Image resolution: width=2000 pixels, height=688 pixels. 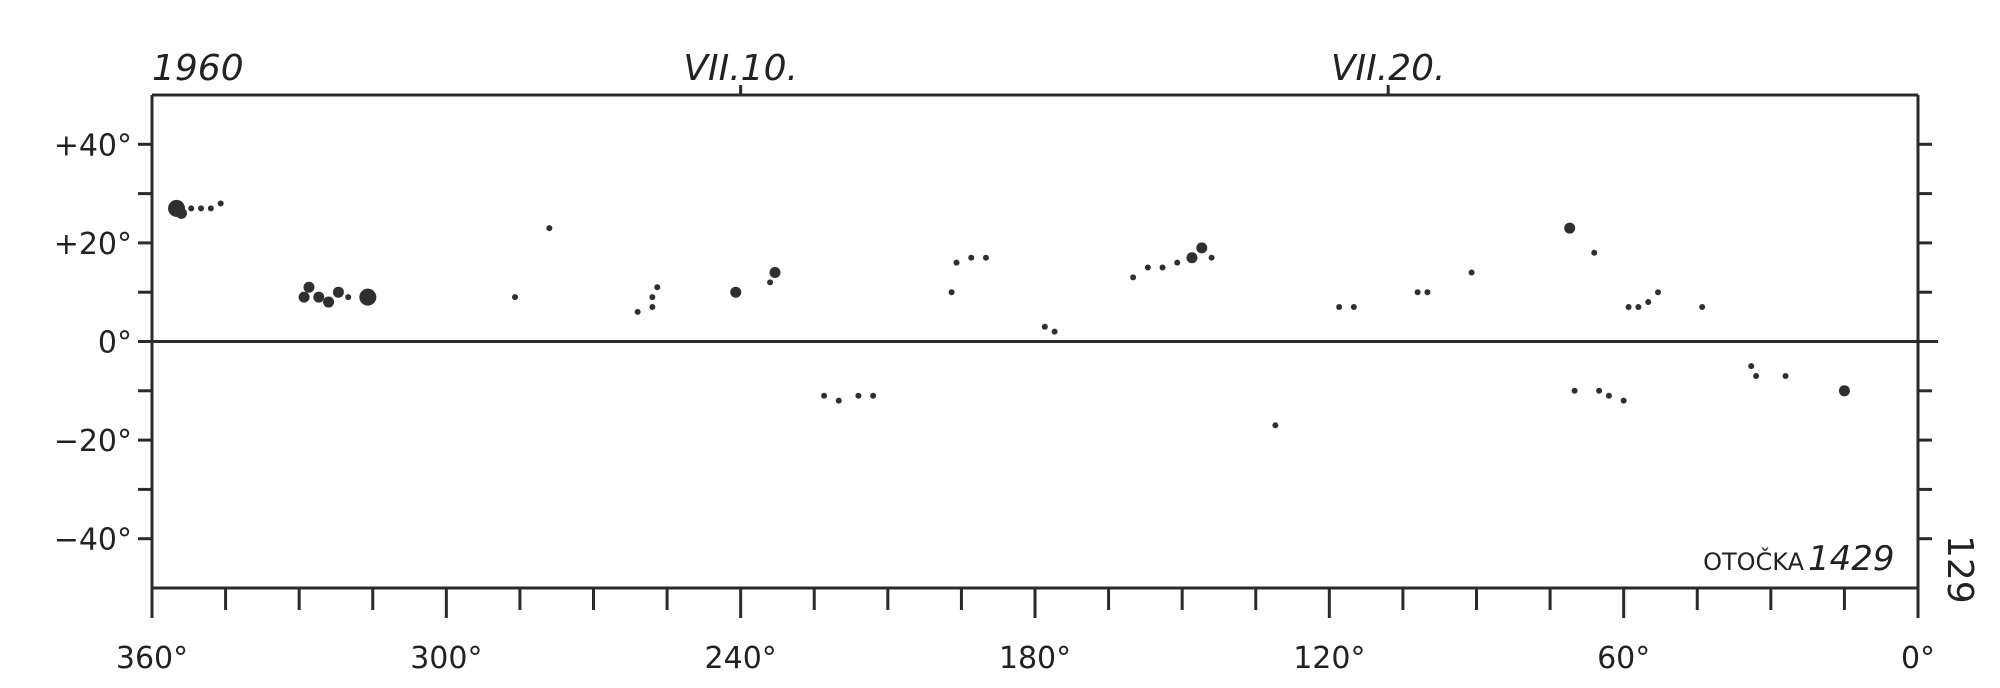 What do you see at coordinates (93, 244) in the screenshot?
I see `y-tick-label: +20°` at bounding box center [93, 244].